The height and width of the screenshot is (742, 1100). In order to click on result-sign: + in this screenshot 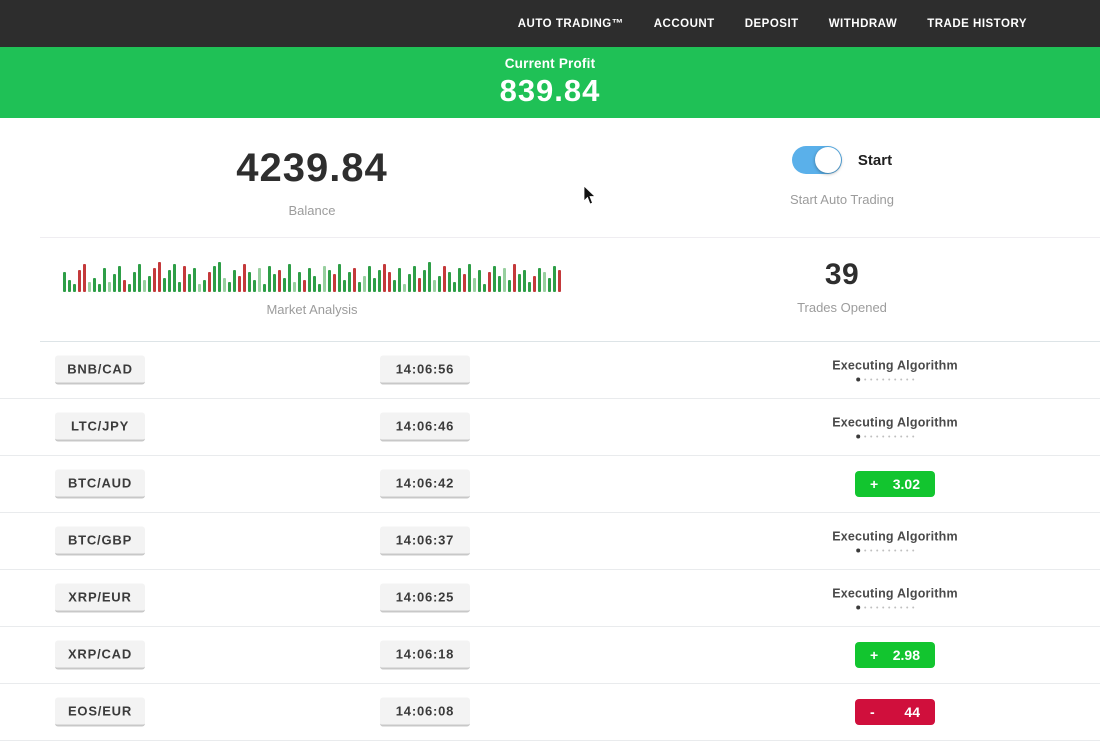, I will do `click(874, 484)`.